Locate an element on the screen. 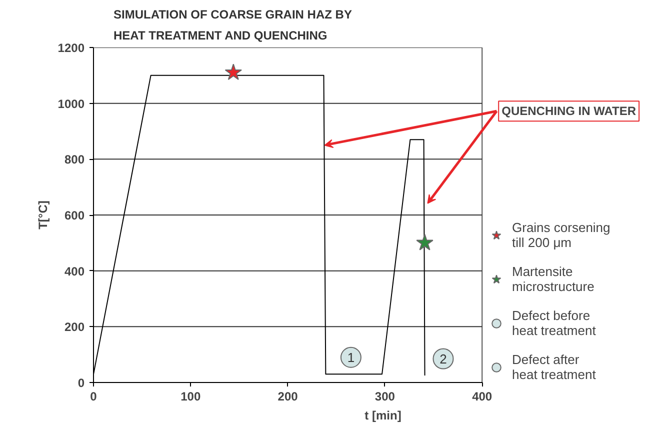 This screenshot has height=425, width=672. legend-label: Defect before heat treatment is located at coordinates (554, 323).